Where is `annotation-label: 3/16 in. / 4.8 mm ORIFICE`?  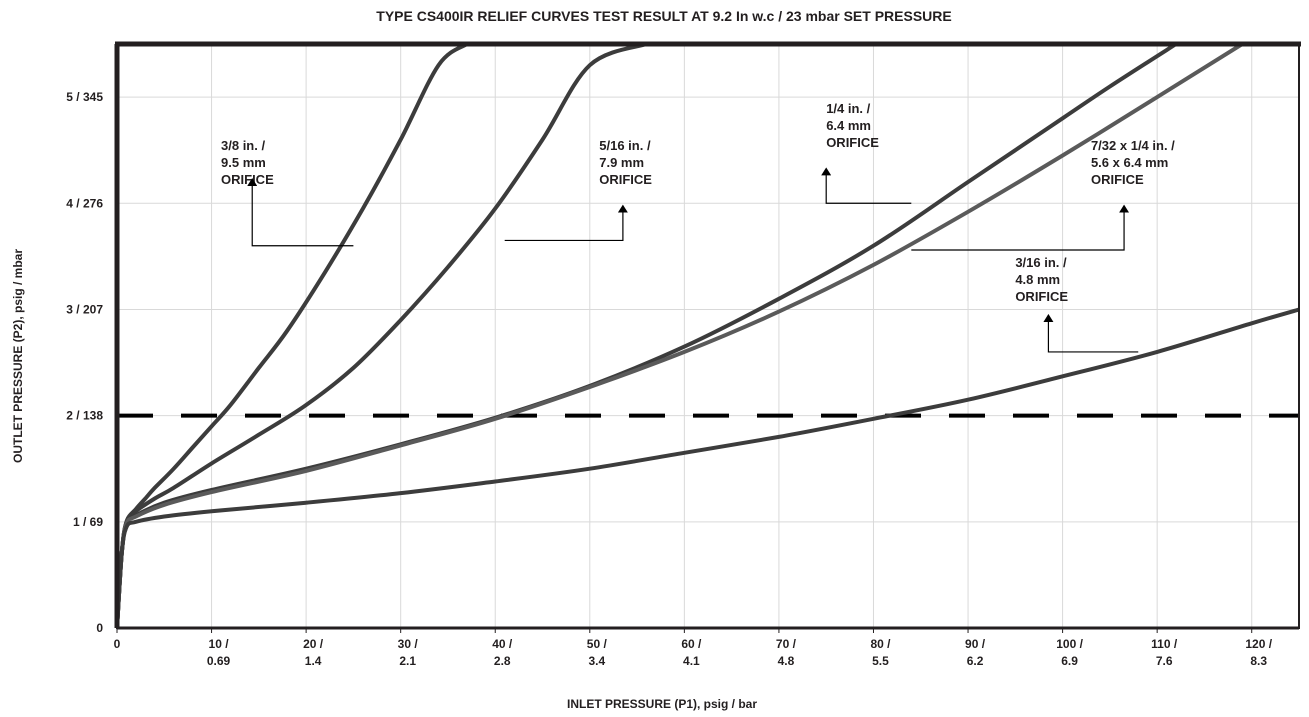 annotation-label: 3/16 in. / 4.8 mm ORIFICE is located at coordinates (1041, 279).